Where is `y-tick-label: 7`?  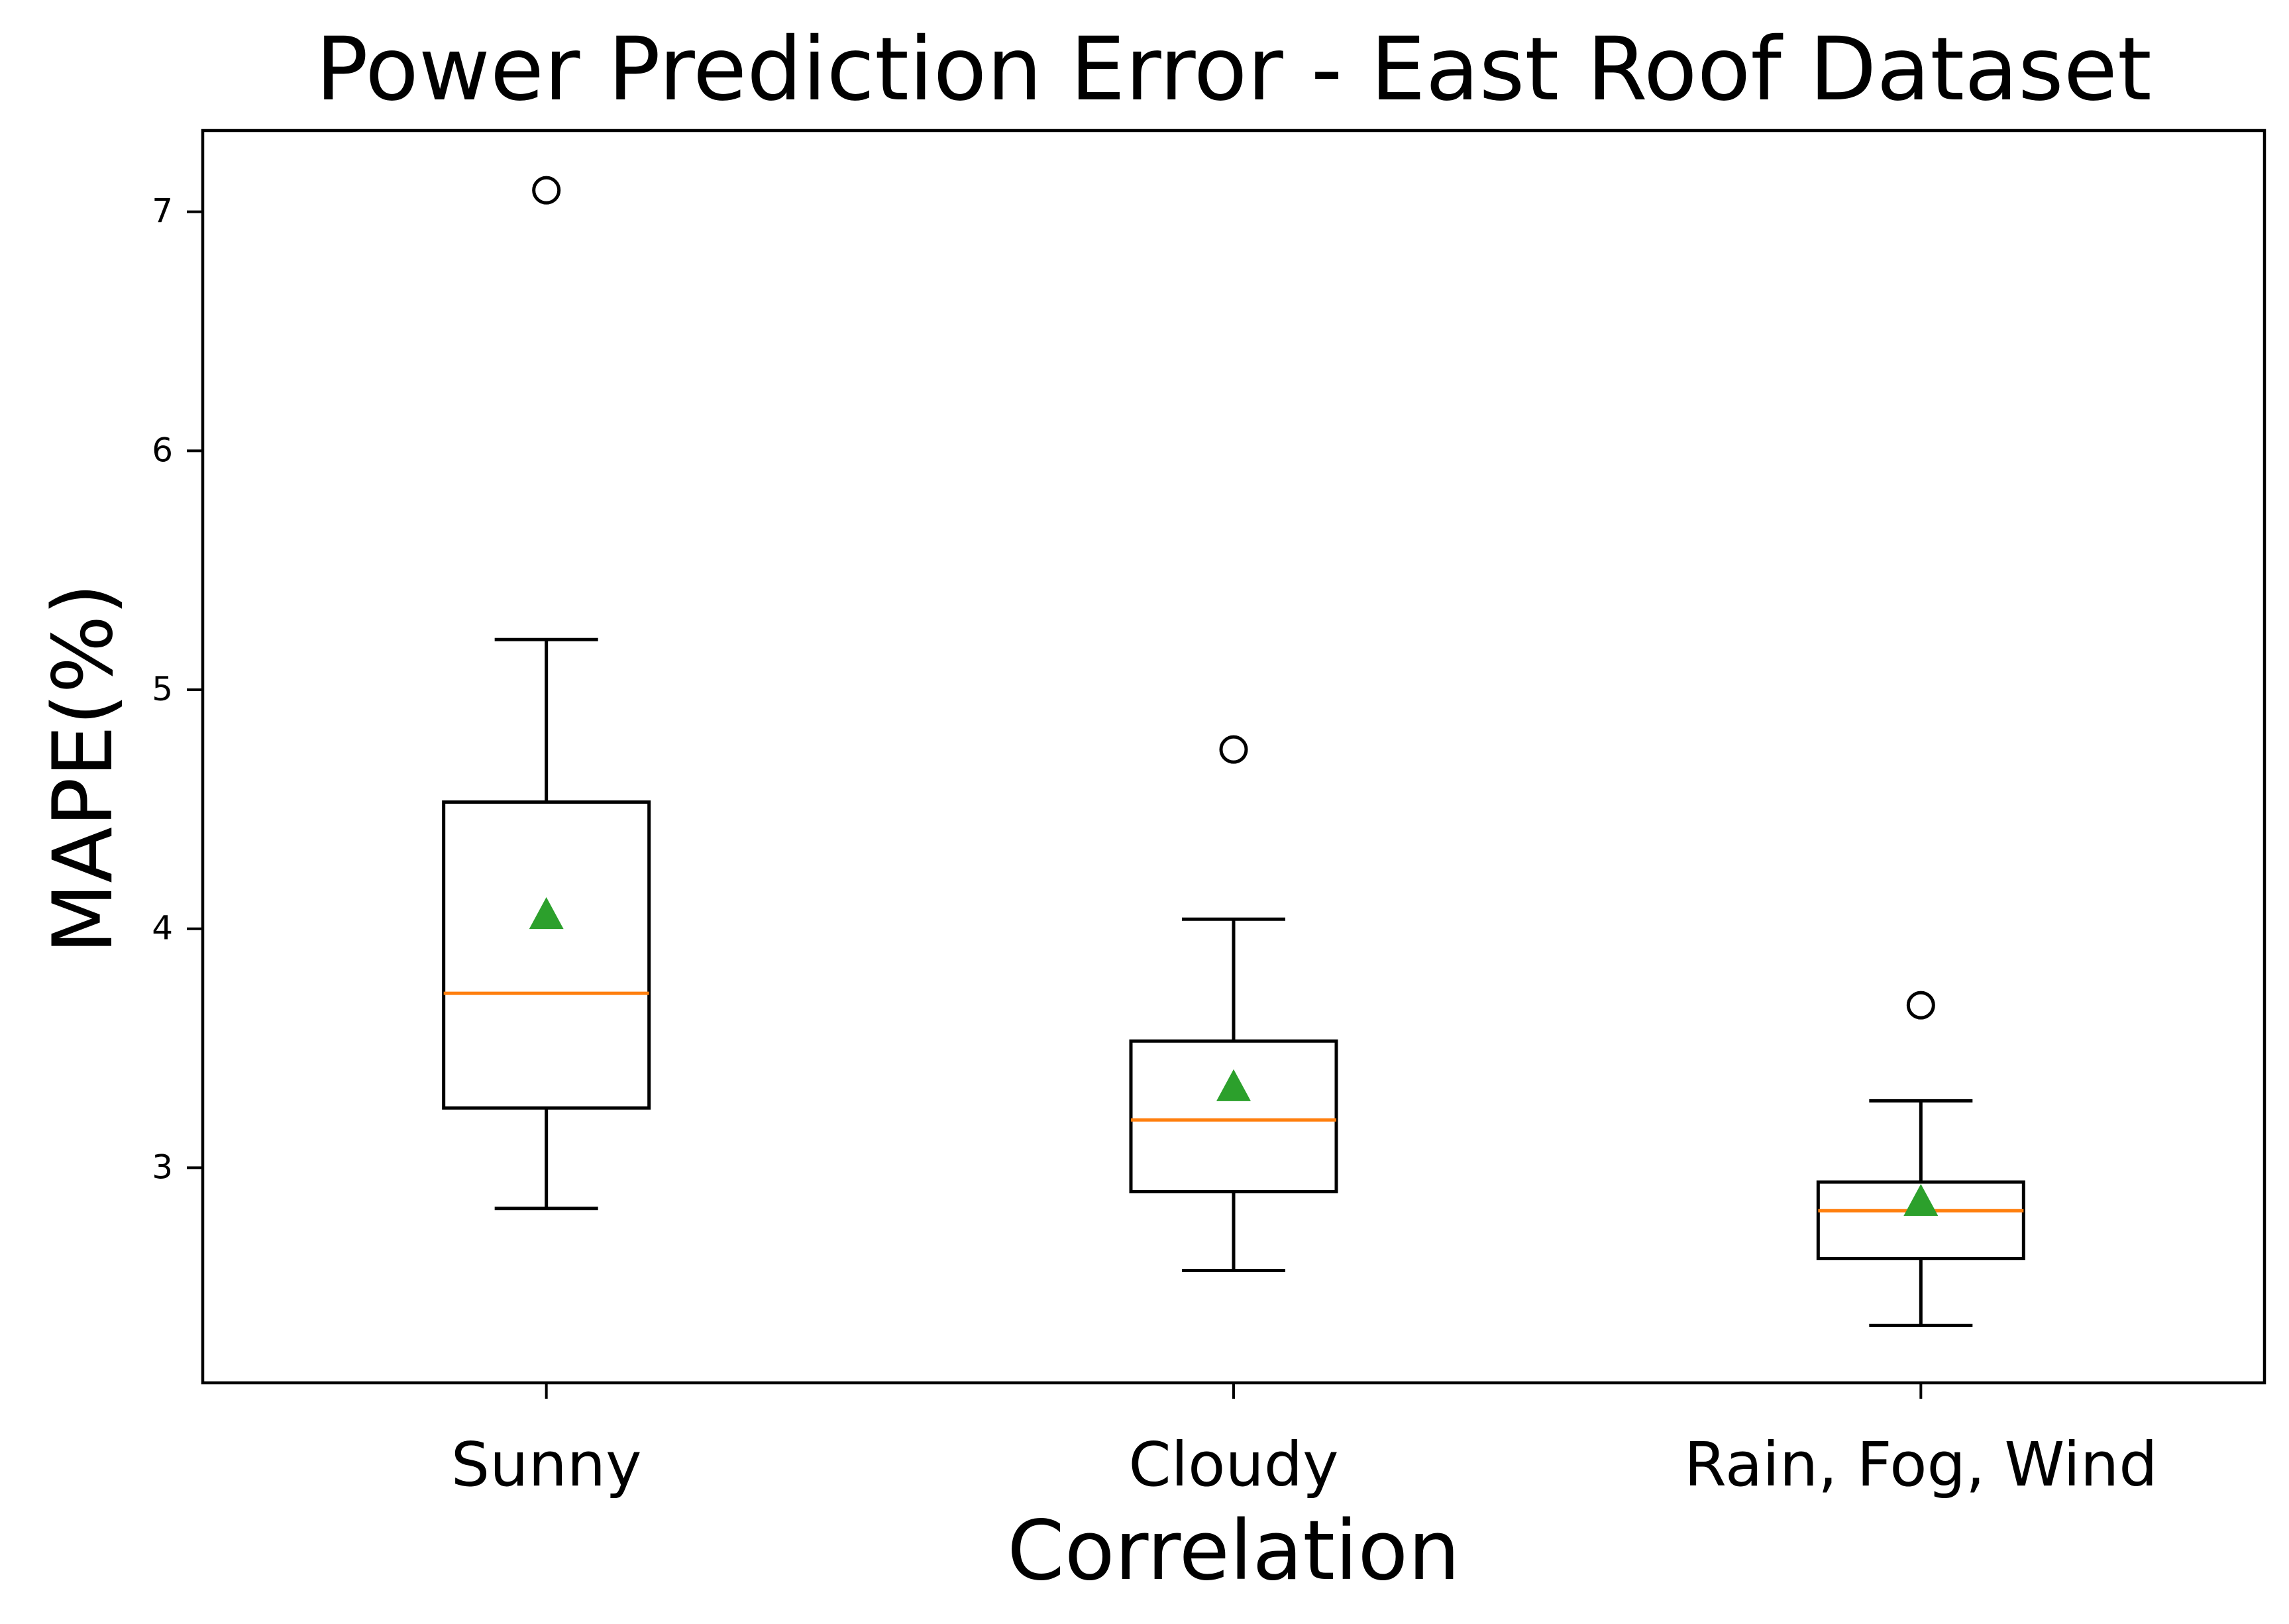 y-tick-label: 7 is located at coordinates (163, 212).